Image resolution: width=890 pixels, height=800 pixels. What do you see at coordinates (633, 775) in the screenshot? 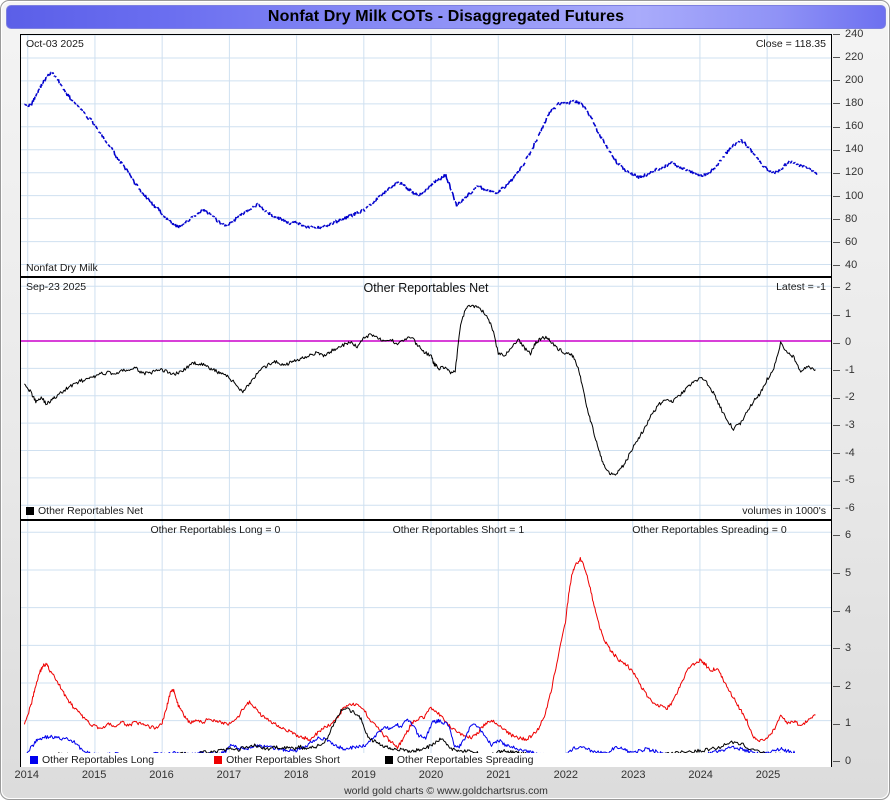
I see `x-tick-label: 2023` at bounding box center [633, 775].